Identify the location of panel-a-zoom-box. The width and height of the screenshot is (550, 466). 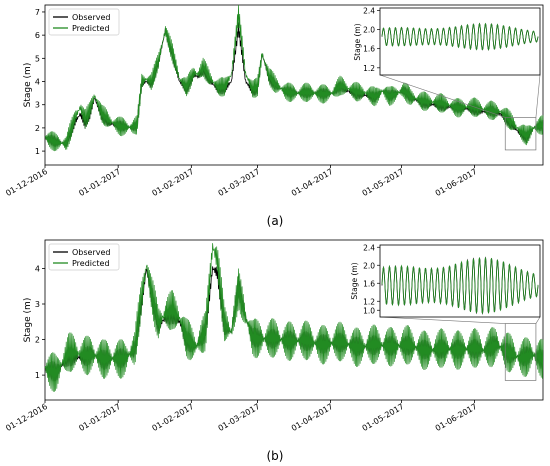
(460, 112).